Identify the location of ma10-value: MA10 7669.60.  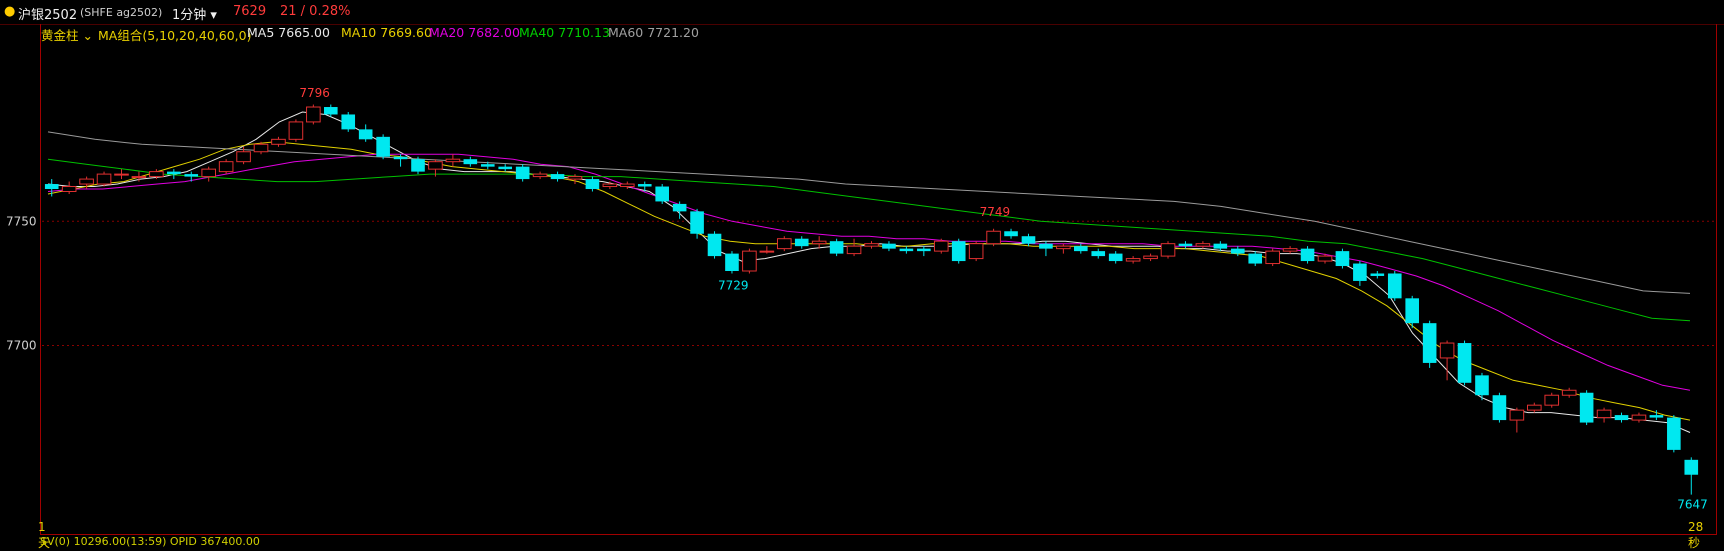
(386, 32).